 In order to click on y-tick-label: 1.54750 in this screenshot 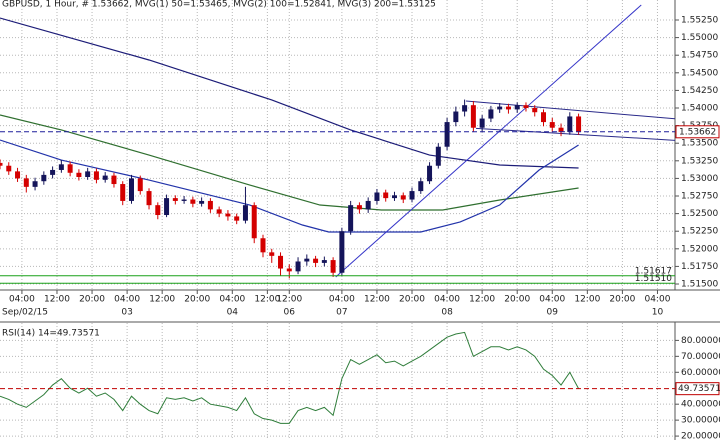, I will do `click(699, 56)`.